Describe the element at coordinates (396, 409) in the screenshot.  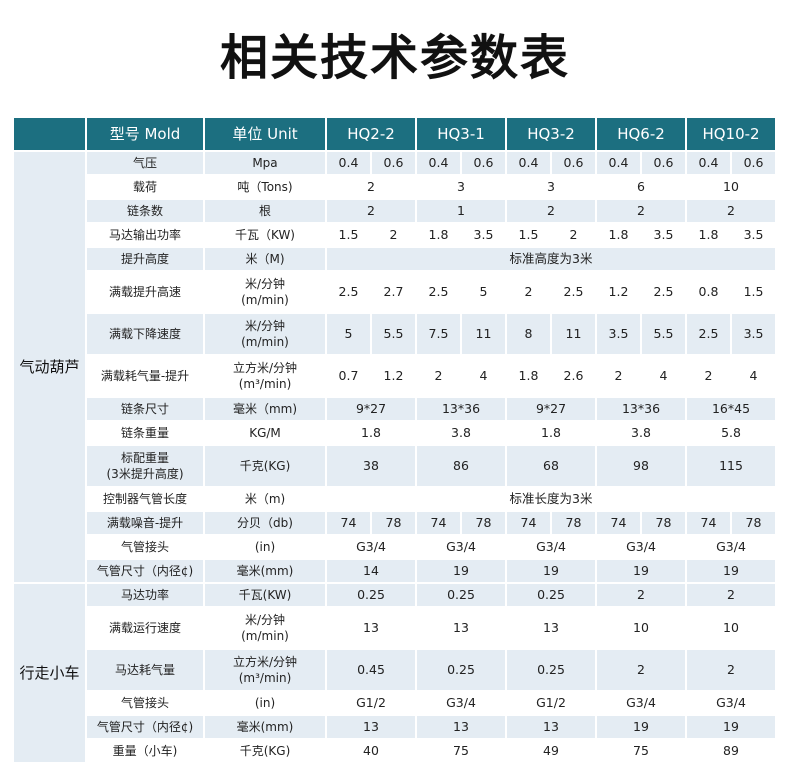
I see `table-row: 链条尺寸 毫米（mm) 9*27 13*36 9*27 13*36 16*45` at that location.